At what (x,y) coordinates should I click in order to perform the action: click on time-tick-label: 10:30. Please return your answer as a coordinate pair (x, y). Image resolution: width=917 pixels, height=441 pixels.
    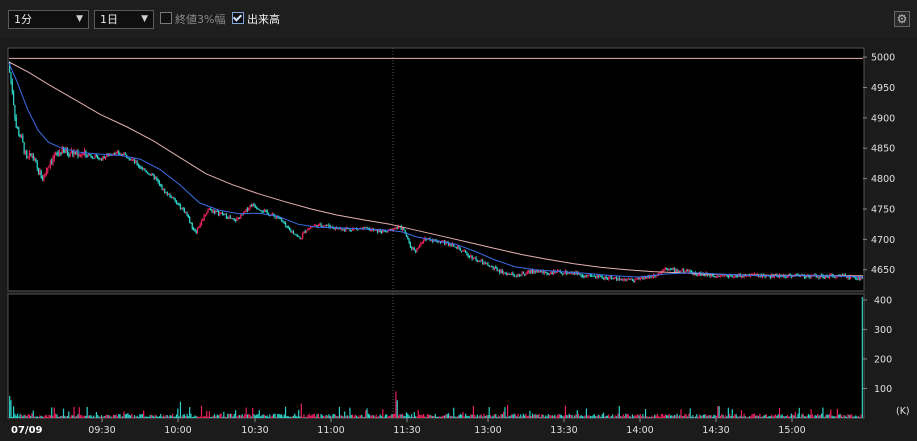
    Looking at the image, I should click on (254, 430).